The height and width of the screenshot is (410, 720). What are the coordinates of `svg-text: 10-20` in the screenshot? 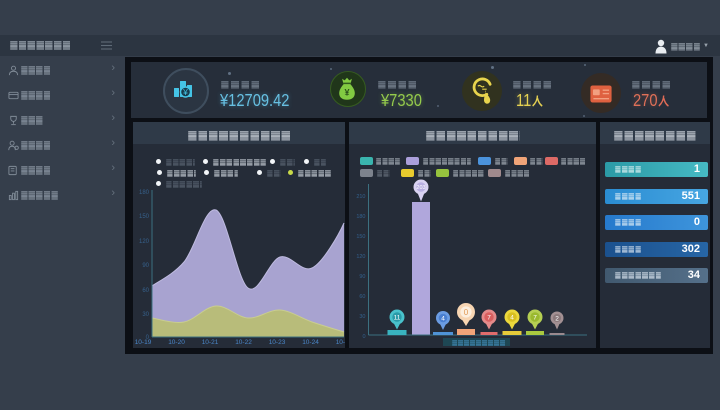 It's located at (176, 342).